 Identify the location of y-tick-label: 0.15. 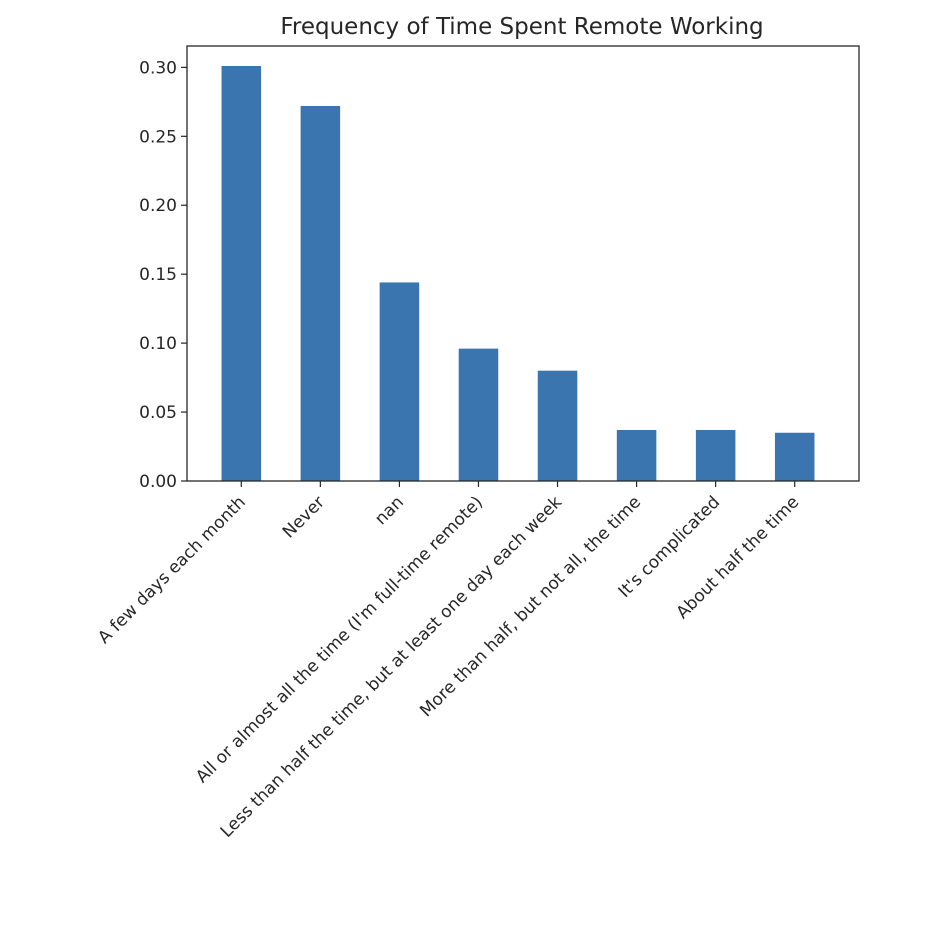
(158, 275).